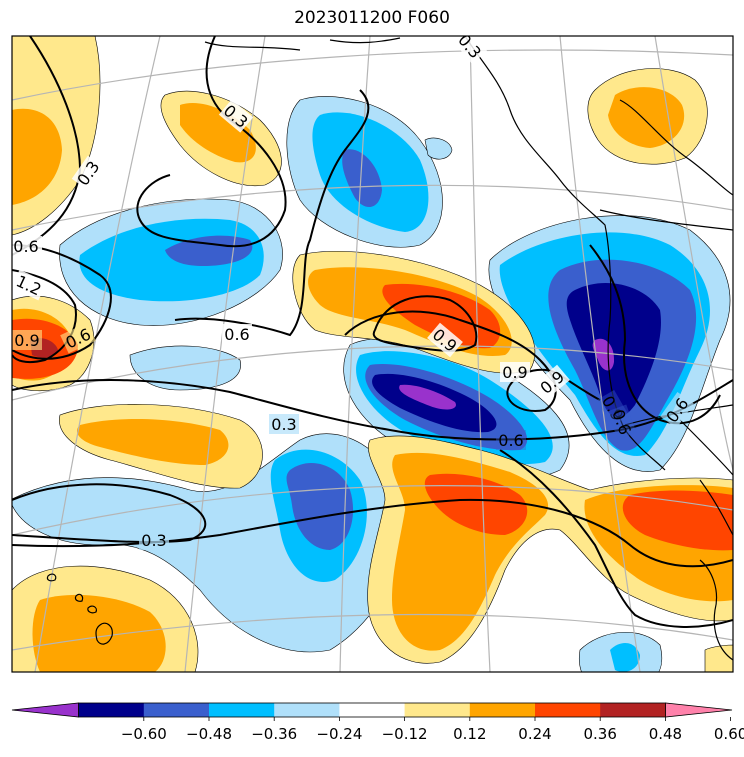  I want to click on colorbar-tick-label: 0.24, so click(534, 734).